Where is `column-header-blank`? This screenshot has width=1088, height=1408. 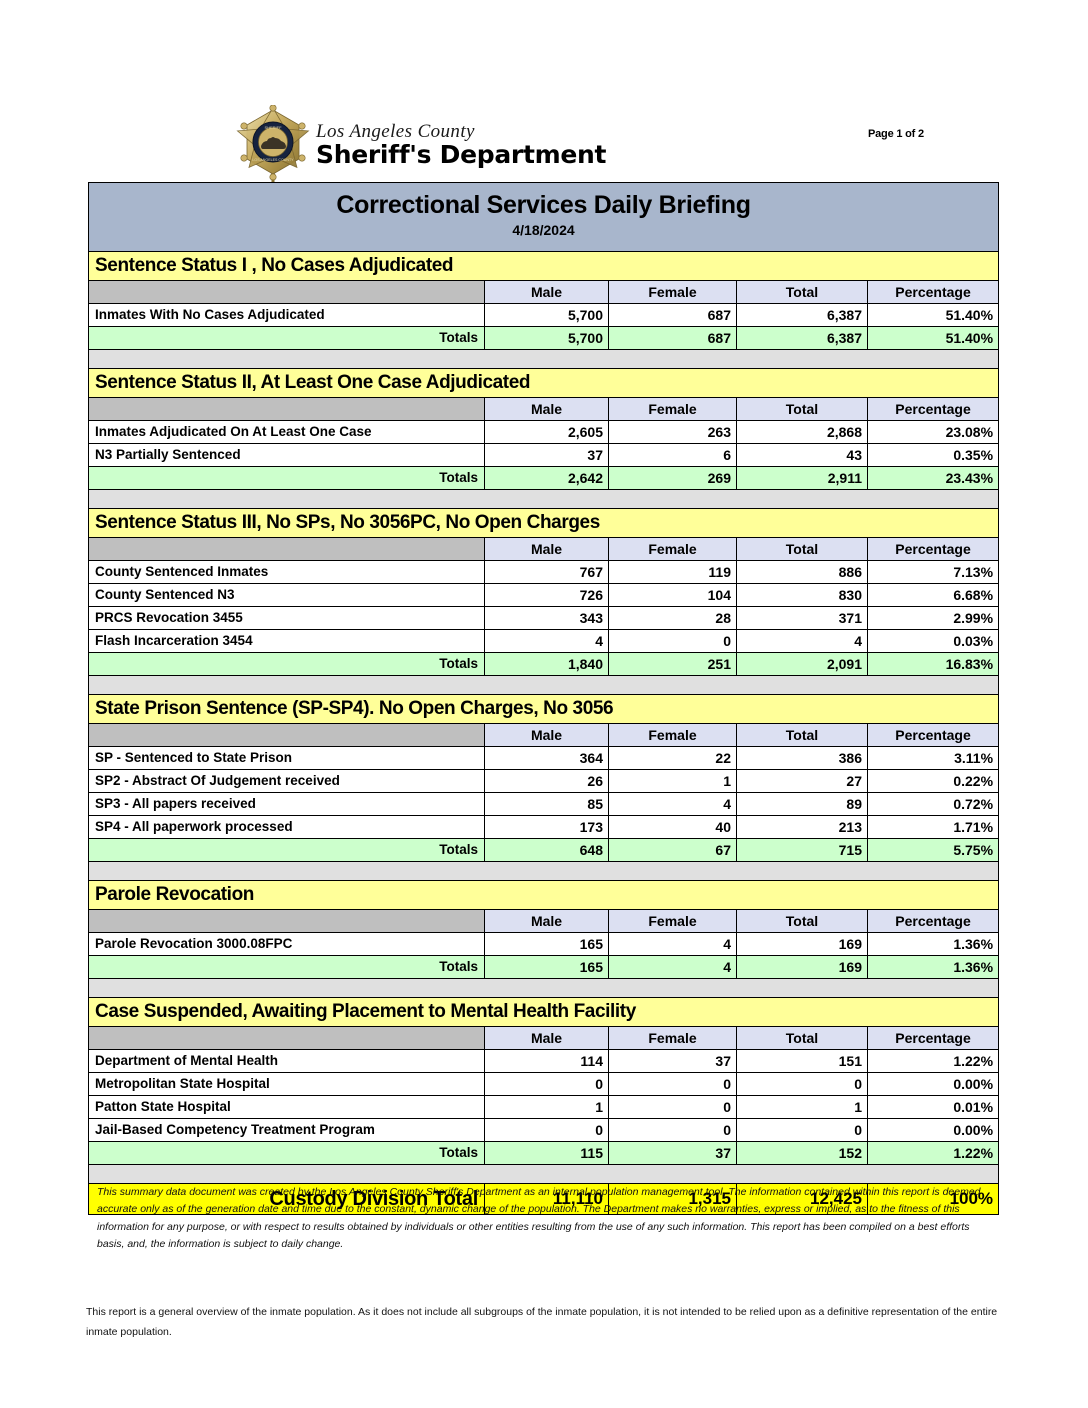 column-header-blank is located at coordinates (286, 549).